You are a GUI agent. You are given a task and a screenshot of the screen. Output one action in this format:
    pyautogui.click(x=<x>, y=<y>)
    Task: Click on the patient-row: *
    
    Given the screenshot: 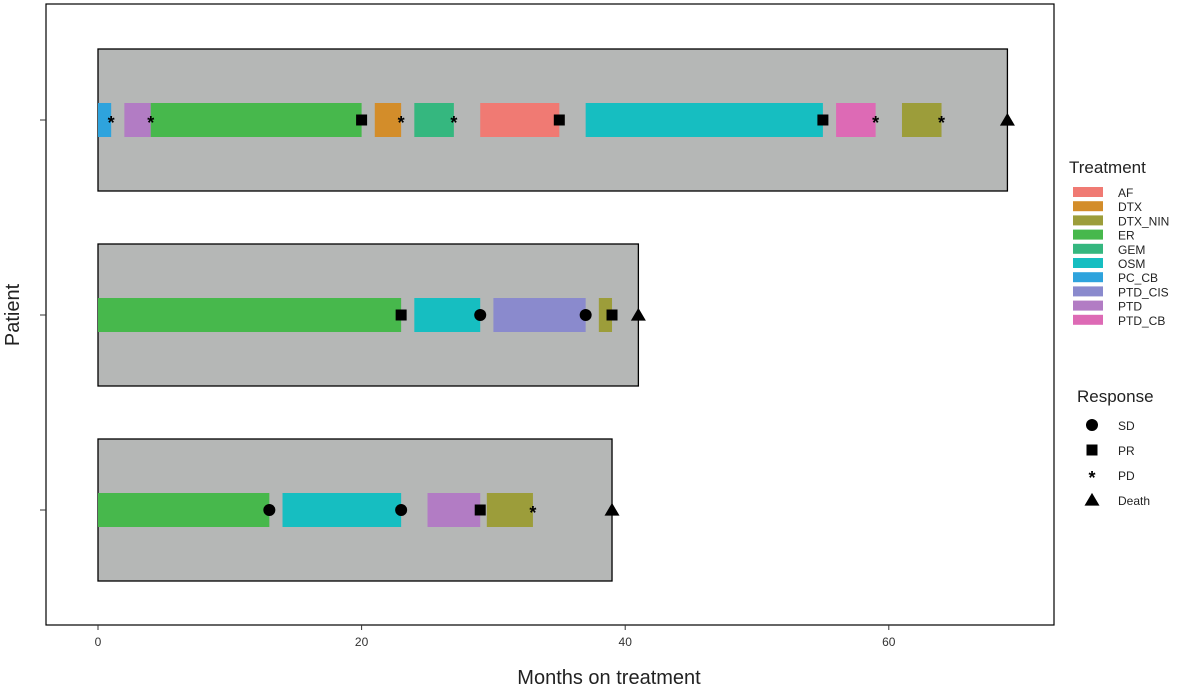 What is the action you would take?
    pyautogui.click(x=358, y=510)
    